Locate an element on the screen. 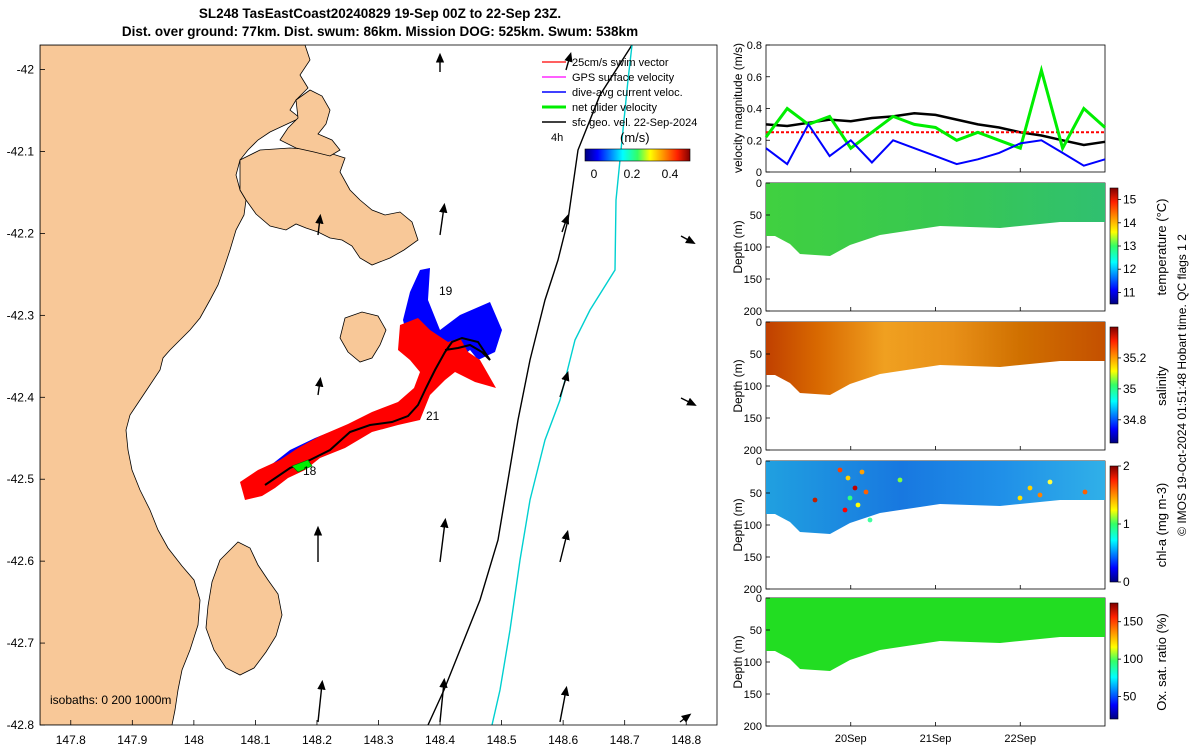  legend-age-label: 4h is located at coordinates (557, 138).